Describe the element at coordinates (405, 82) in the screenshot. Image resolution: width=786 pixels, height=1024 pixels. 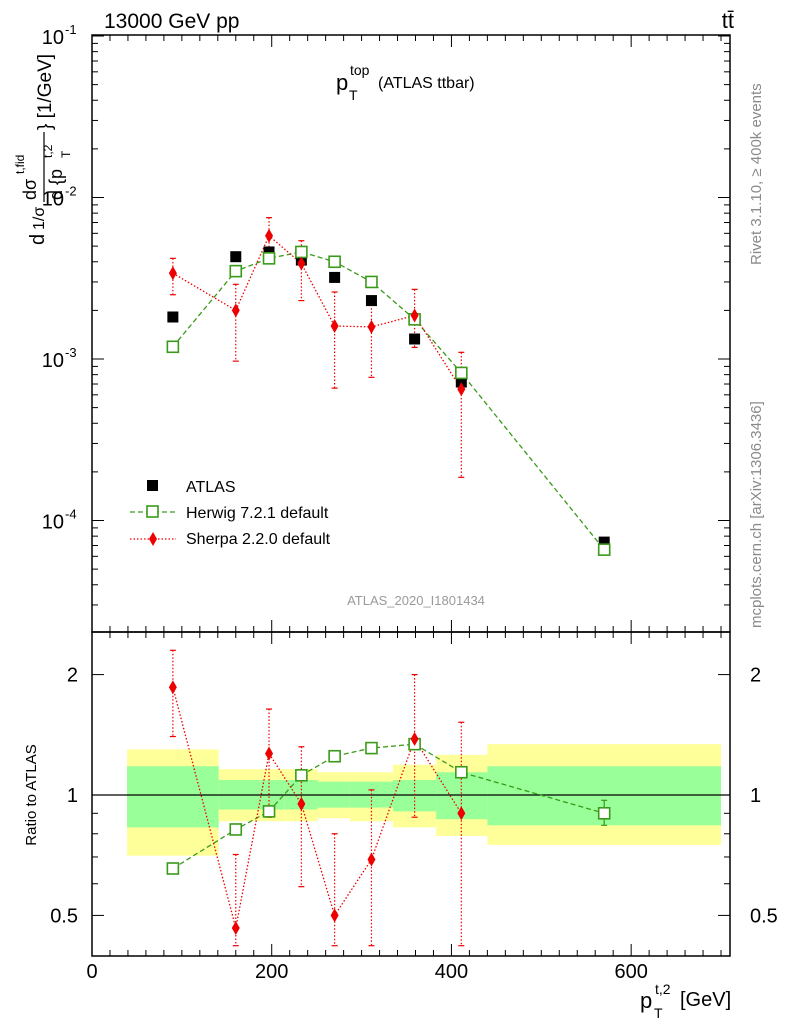
I see `observable-title: p T top (ATLAS ttbar)` at that location.